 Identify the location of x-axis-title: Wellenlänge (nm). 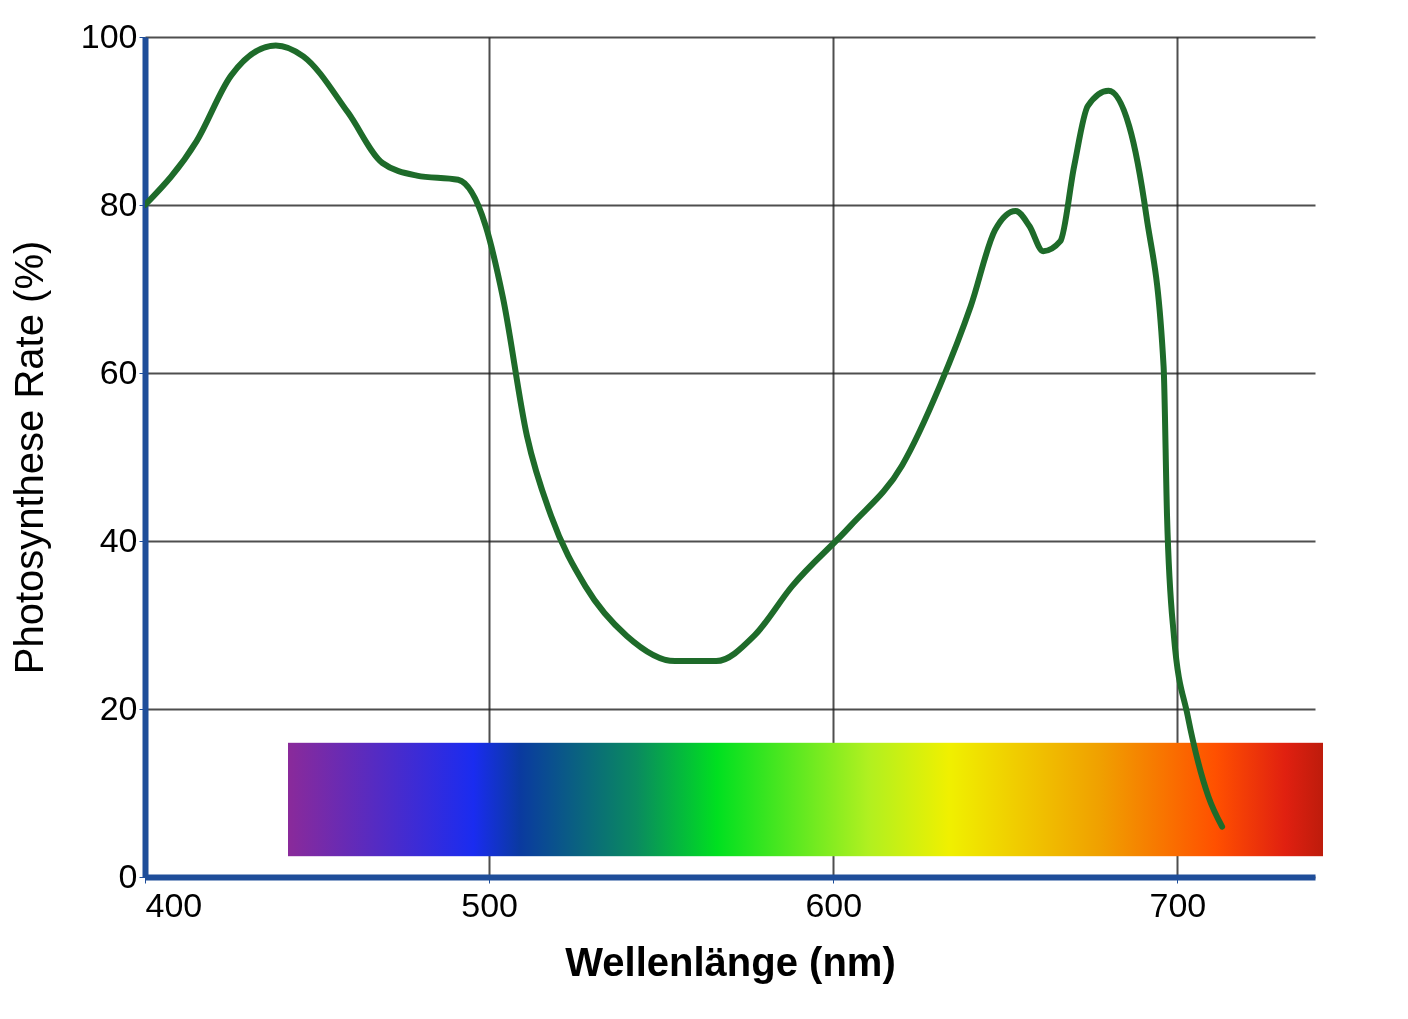
(730, 961).